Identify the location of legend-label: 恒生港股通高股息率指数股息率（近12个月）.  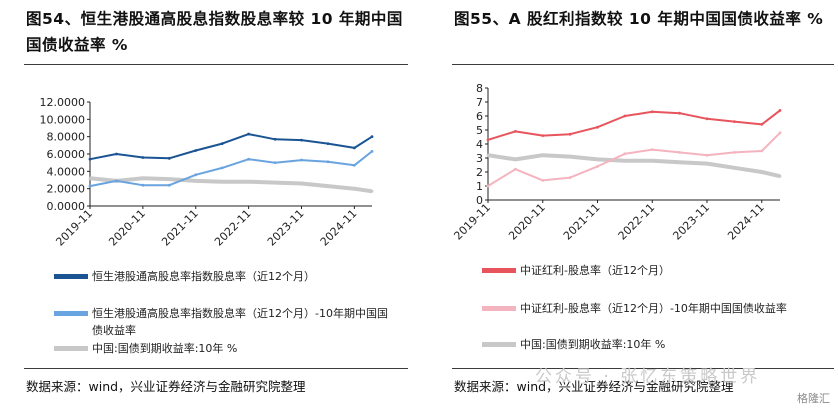
(203, 276).